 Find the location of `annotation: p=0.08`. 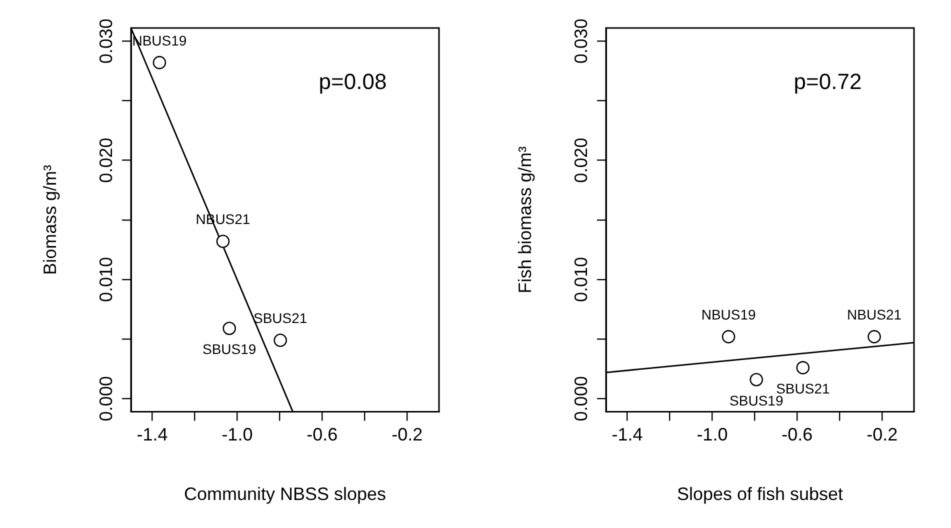

annotation: p=0.08 is located at coordinates (352, 81).